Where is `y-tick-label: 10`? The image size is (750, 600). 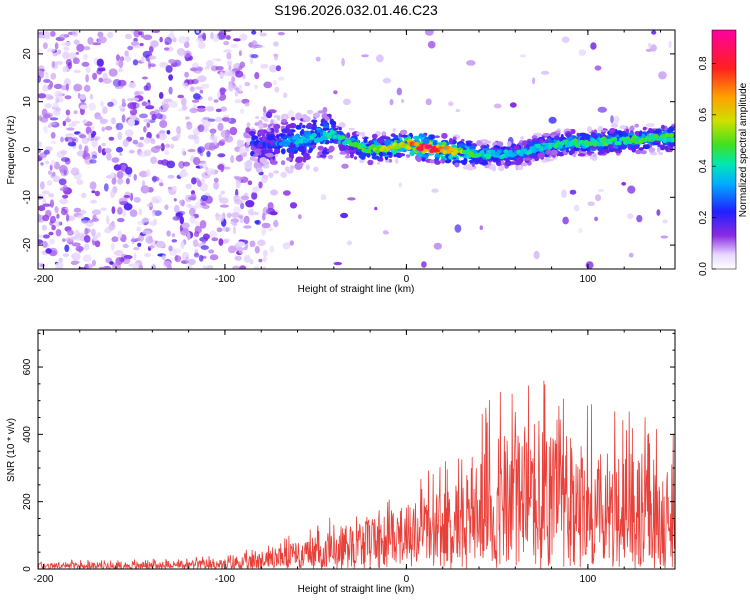 y-tick-label: 10 is located at coordinates (27, 102).